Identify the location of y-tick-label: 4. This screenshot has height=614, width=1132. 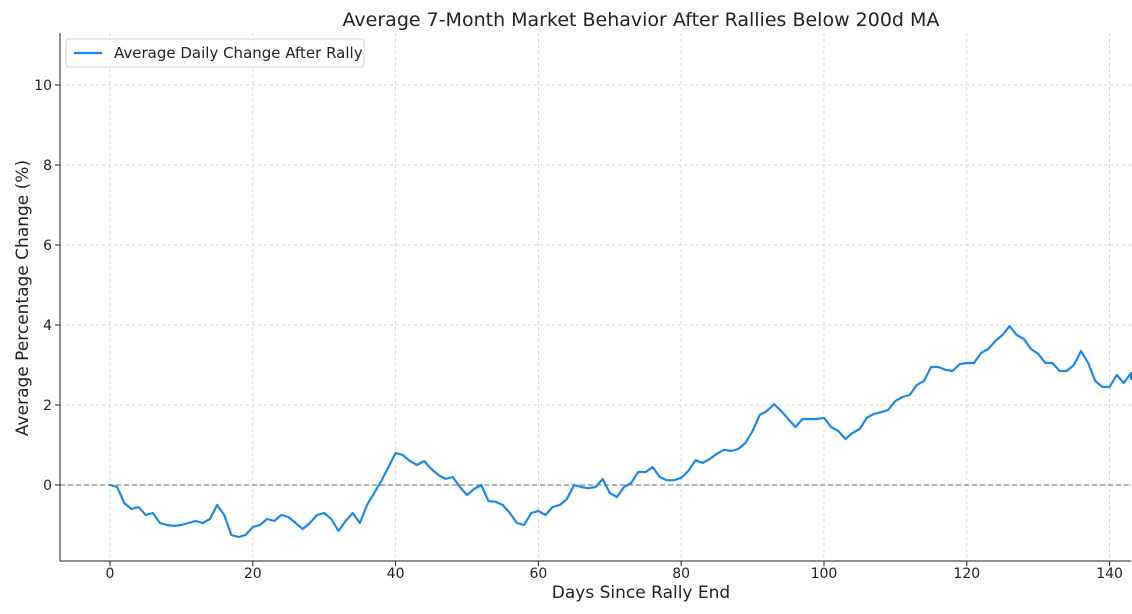
(47, 326).